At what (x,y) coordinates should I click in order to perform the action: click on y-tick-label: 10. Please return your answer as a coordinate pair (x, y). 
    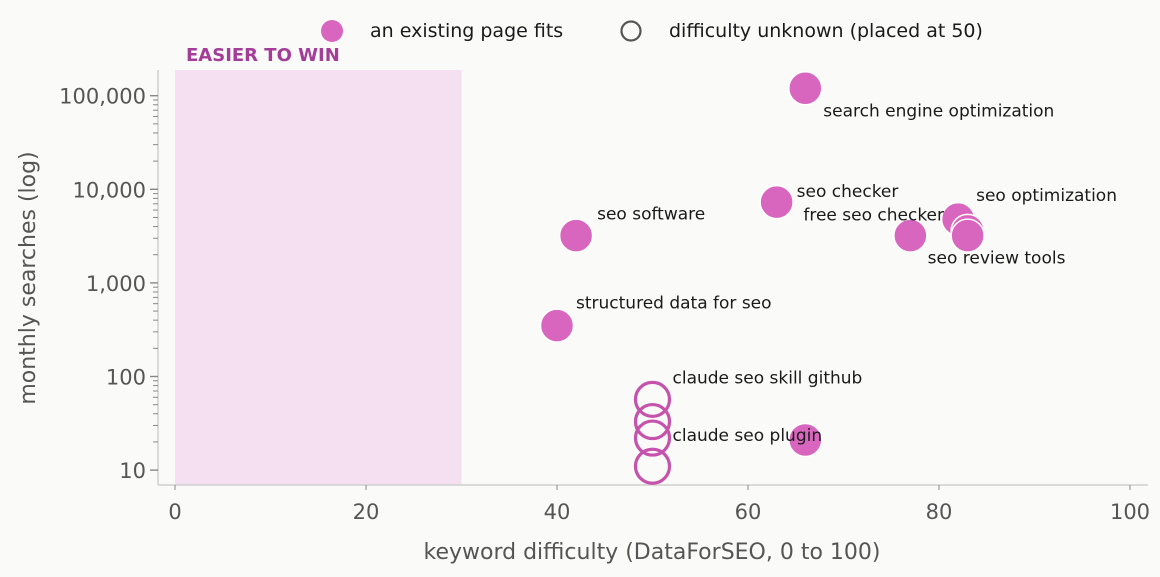
    Looking at the image, I should click on (132, 471).